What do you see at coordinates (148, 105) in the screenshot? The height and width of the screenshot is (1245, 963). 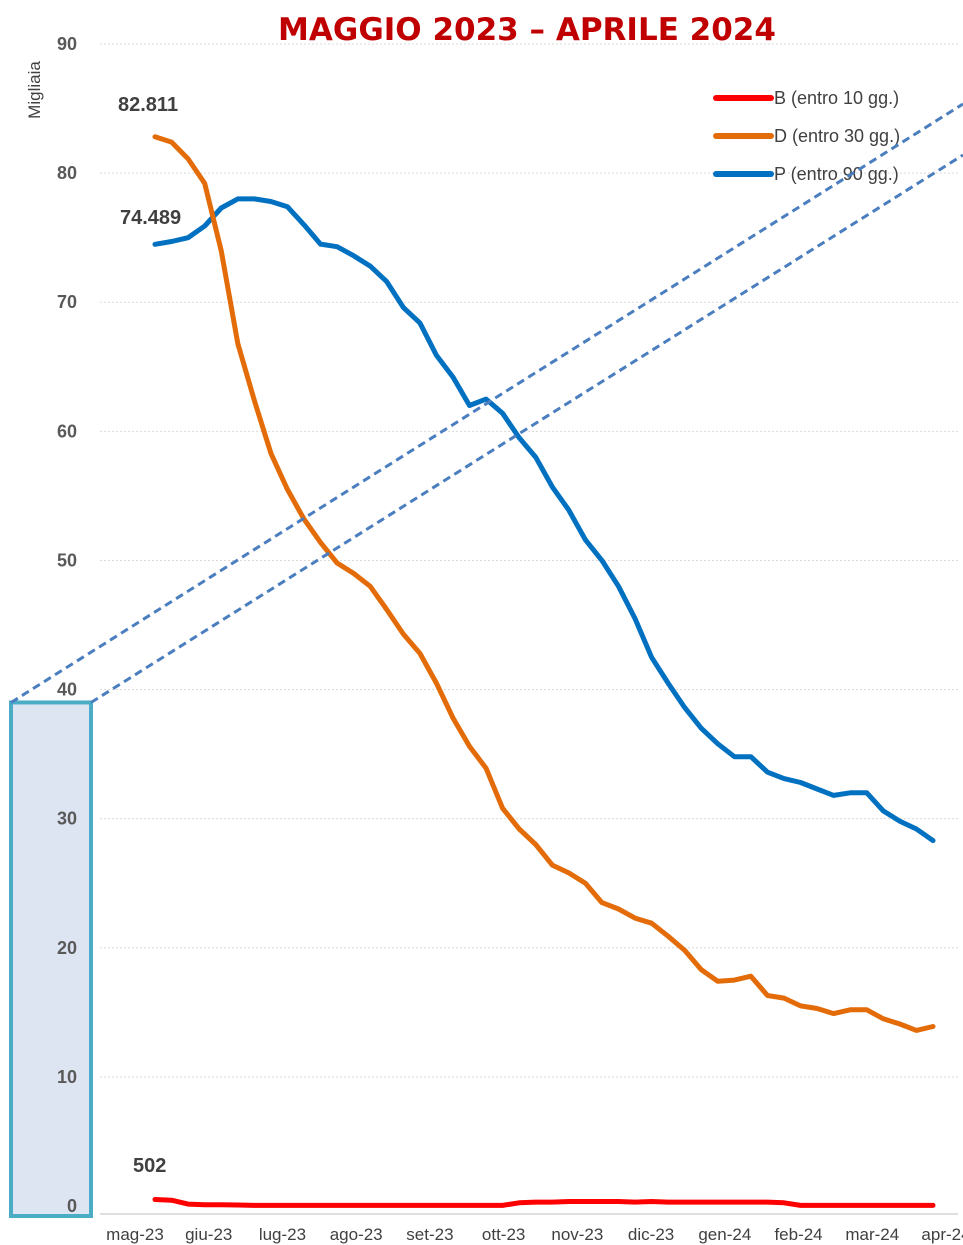 I see `data-label: 82.811` at bounding box center [148, 105].